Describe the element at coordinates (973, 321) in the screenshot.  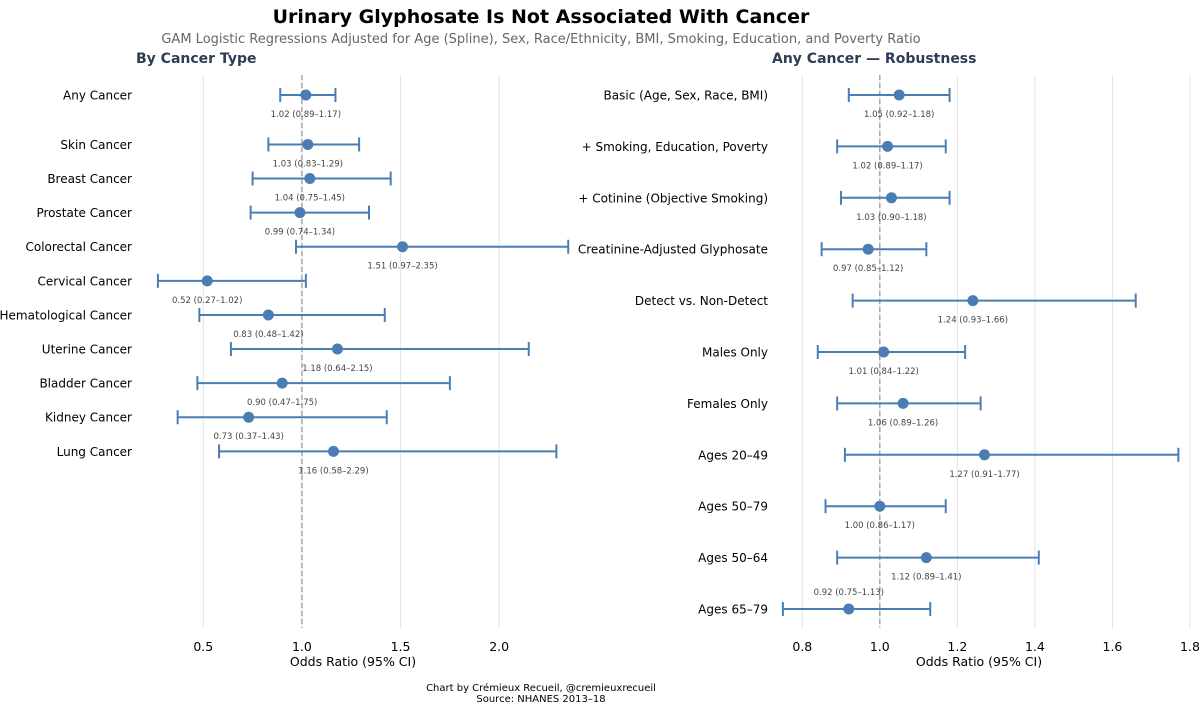
I see `data-label: 1.24 (0.93–1.66)` at that location.